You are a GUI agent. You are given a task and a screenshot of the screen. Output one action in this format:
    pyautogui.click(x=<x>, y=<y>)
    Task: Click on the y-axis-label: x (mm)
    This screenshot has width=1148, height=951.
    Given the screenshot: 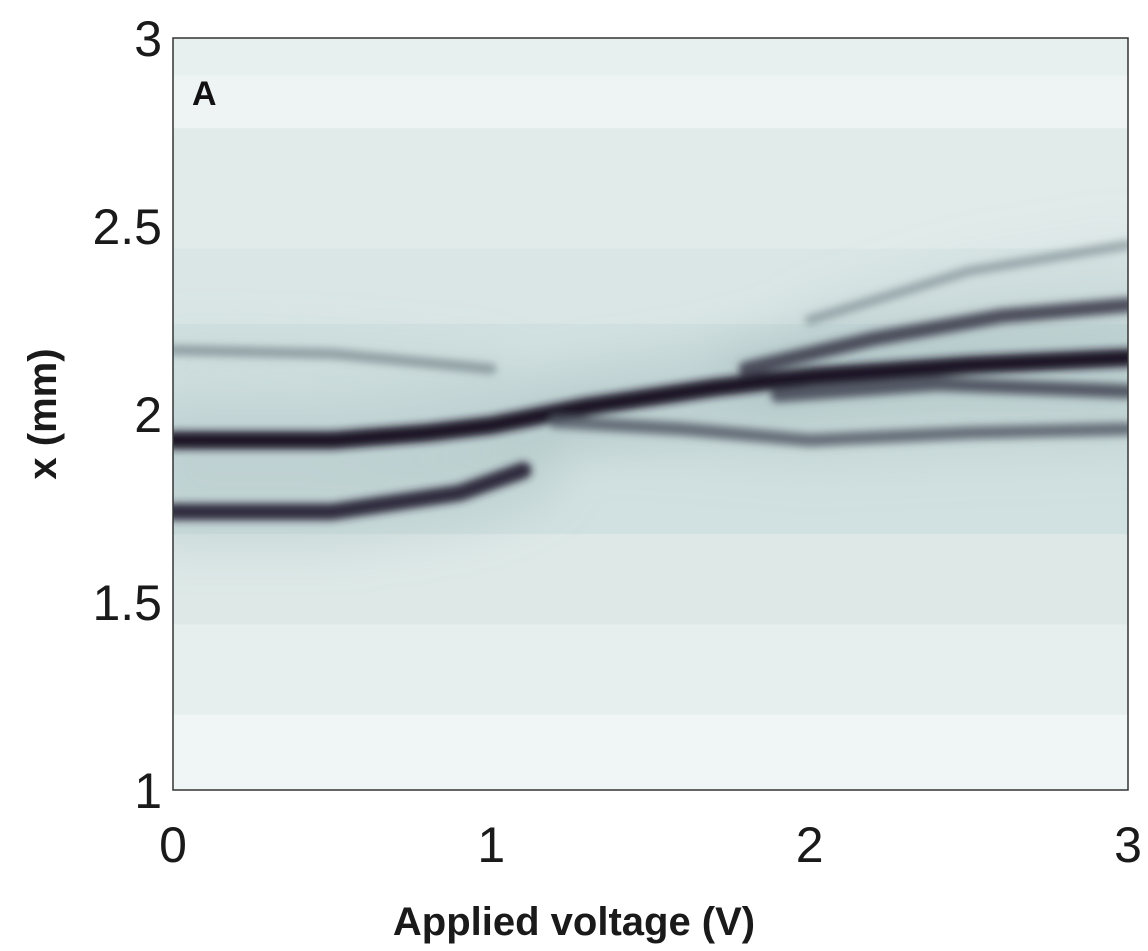 What is the action you would take?
    pyautogui.click(x=43, y=413)
    